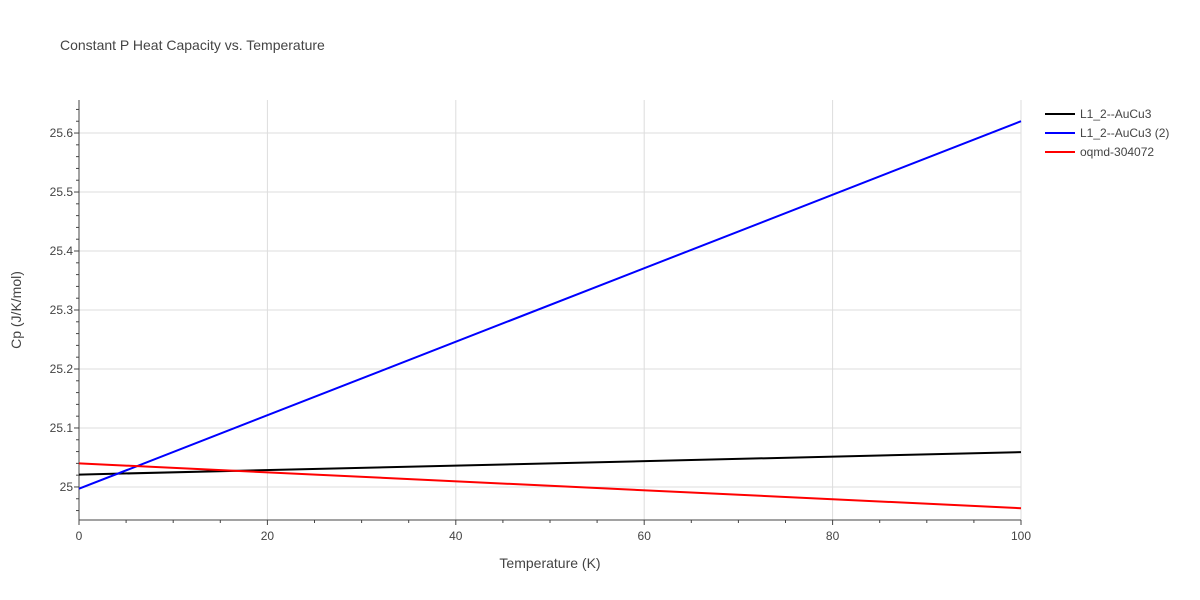 Image resolution: width=1200 pixels, height=600 pixels. I want to click on x-tick-label: 60, so click(645, 536).